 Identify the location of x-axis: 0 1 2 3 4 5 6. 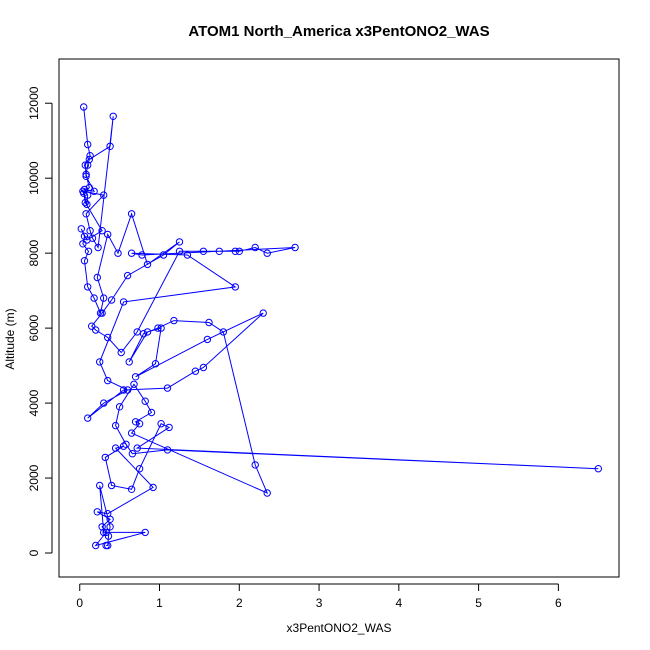
(319, 596).